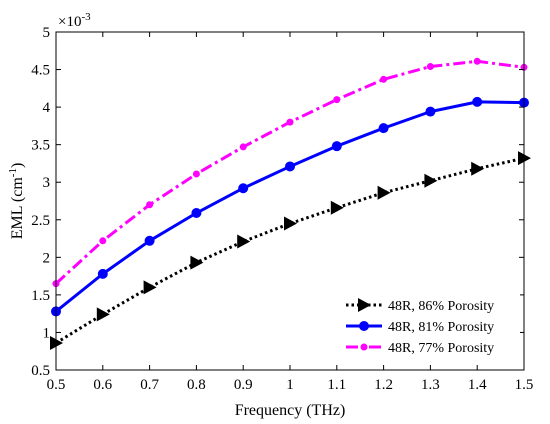 The image size is (550, 424). I want to click on legend-label: 48R, 81% Porosity, so click(441, 327).